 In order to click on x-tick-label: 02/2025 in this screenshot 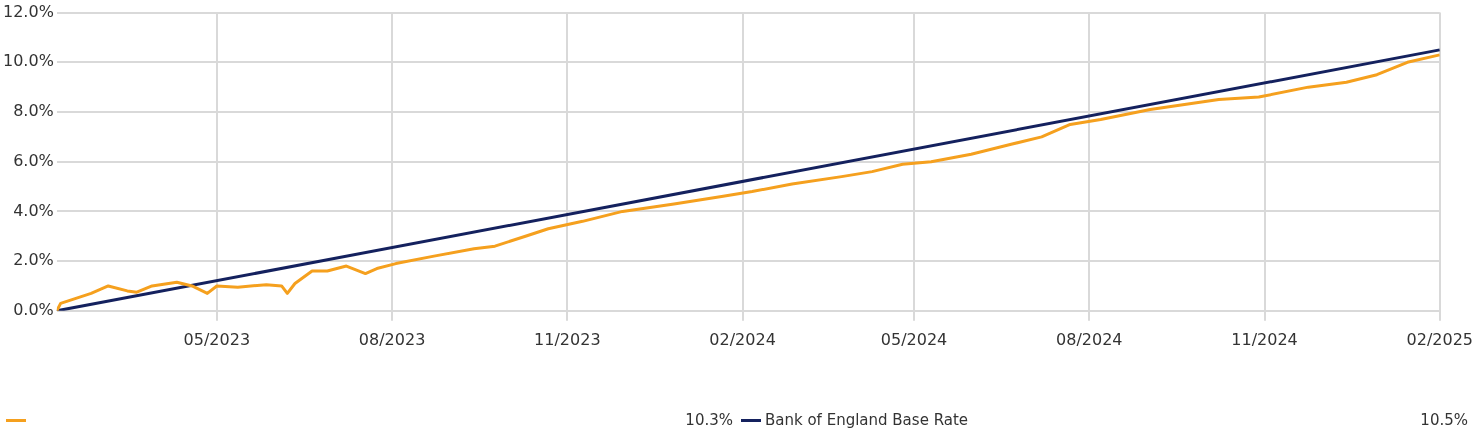, I will do `click(1439, 339)`.